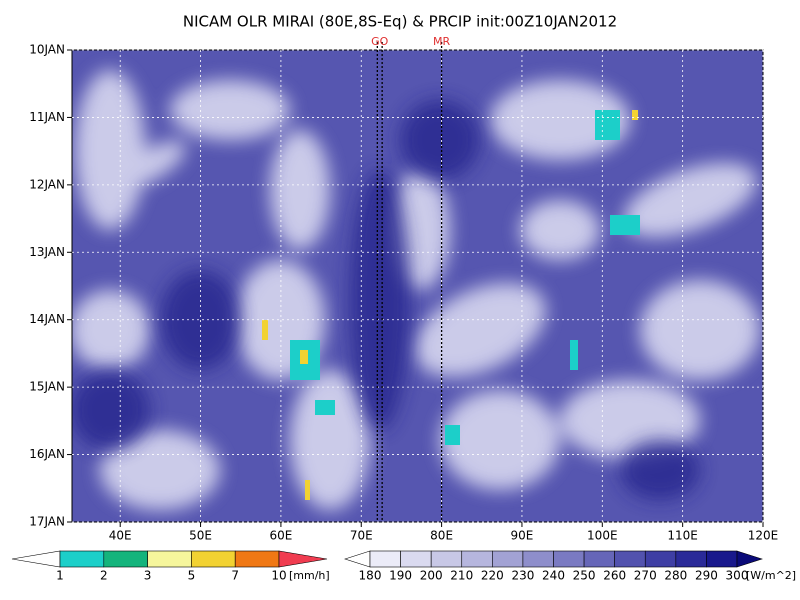 This screenshot has height=600, width=800. Describe the element at coordinates (120, 536) in the screenshot. I see `x-tick-label: 40E` at that location.